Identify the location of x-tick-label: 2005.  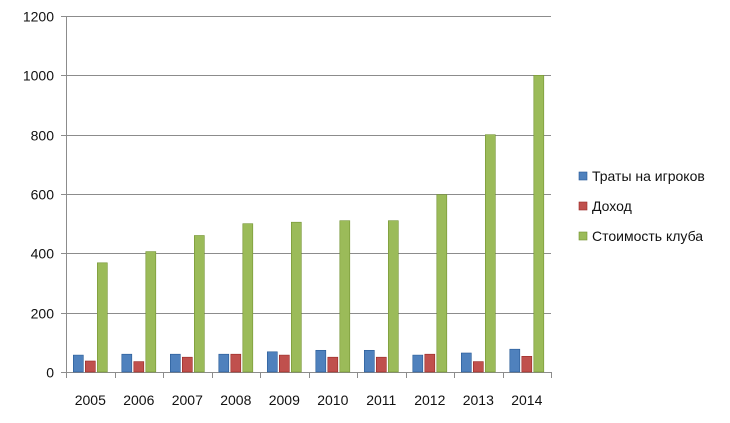
(90, 400).